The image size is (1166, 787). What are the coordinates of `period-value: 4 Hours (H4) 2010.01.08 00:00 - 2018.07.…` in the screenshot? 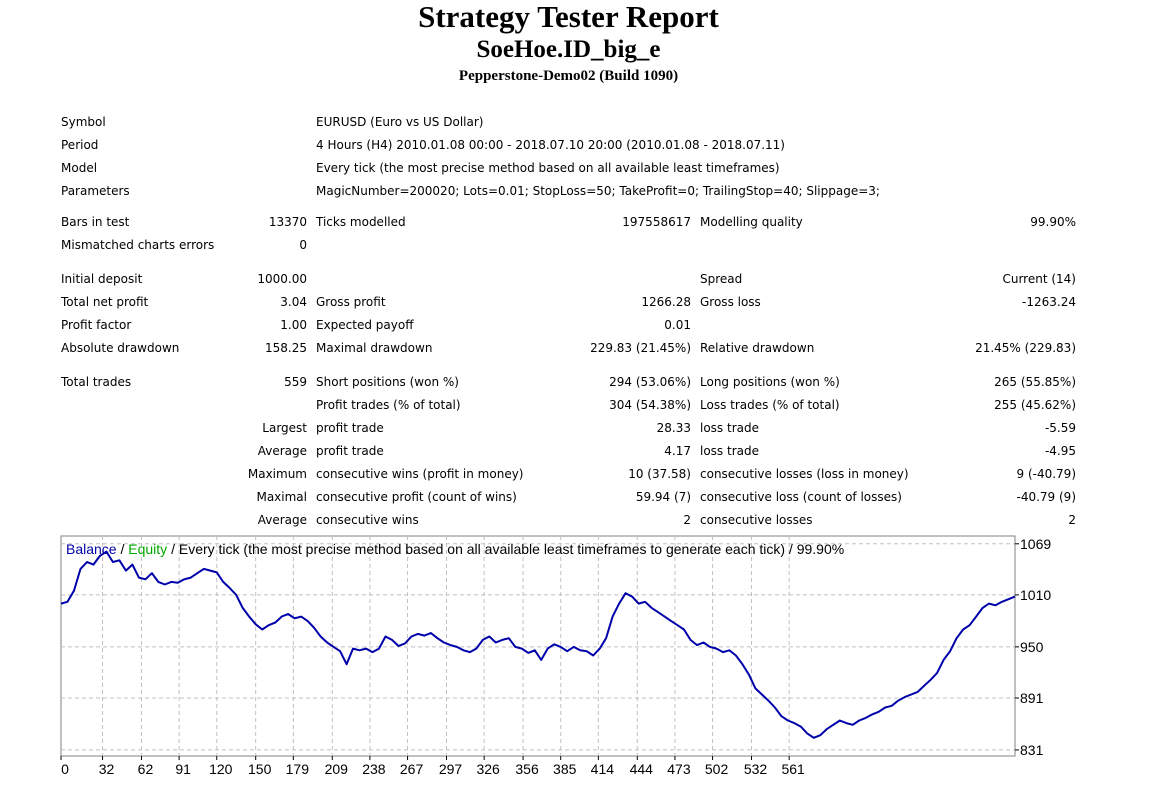 It's located at (550, 145).